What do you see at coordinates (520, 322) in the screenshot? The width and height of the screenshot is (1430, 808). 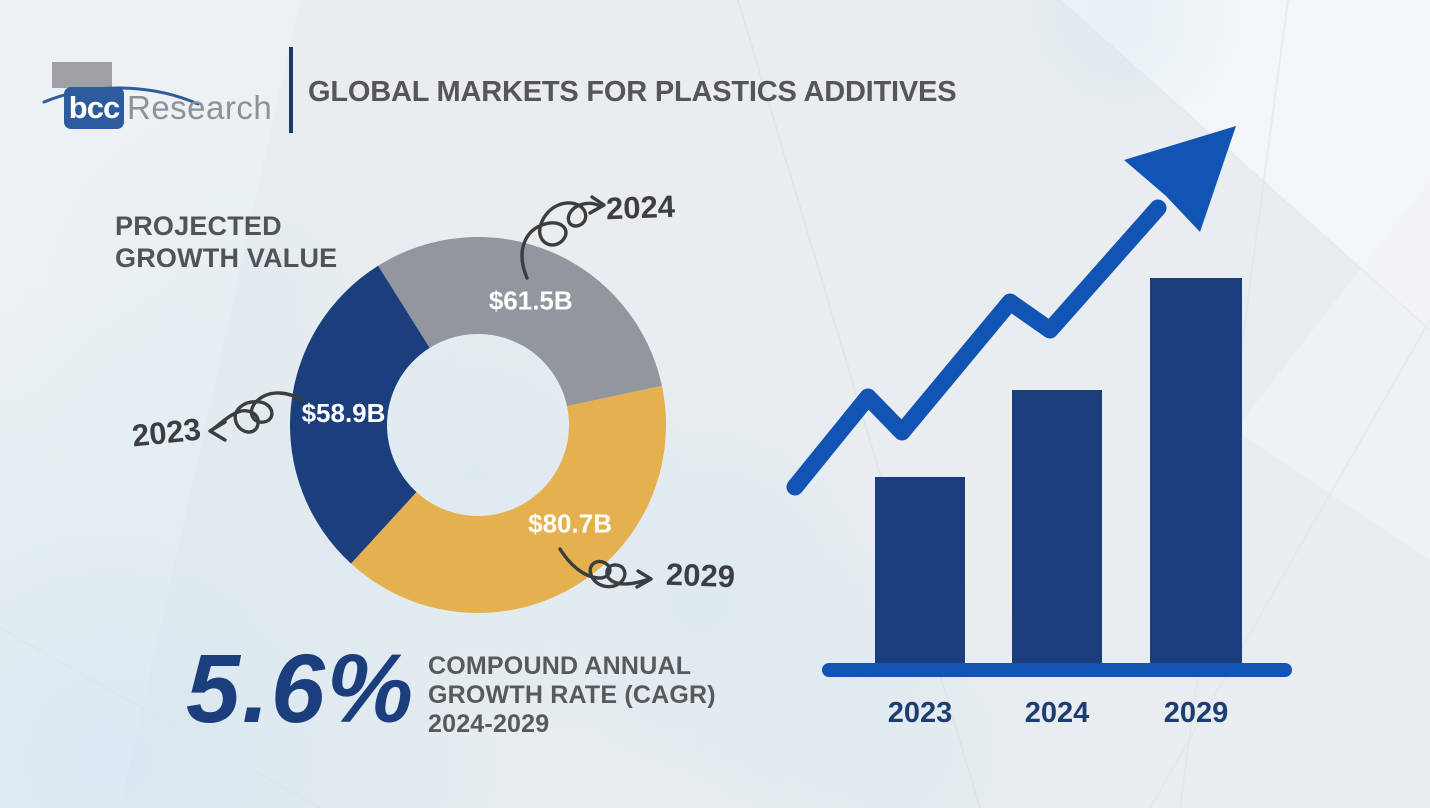 I see `donut-slice-2024` at bounding box center [520, 322].